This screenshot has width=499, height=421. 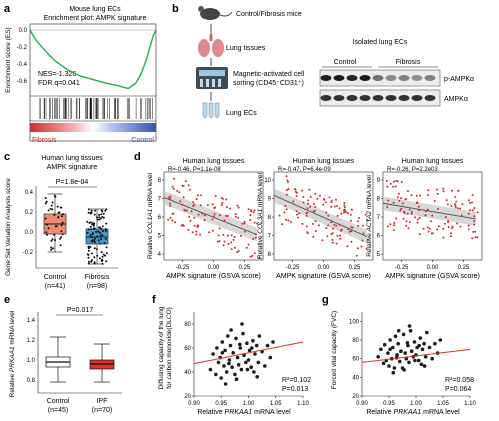 I want to click on ytick-label: 6, so click(x=160, y=218).